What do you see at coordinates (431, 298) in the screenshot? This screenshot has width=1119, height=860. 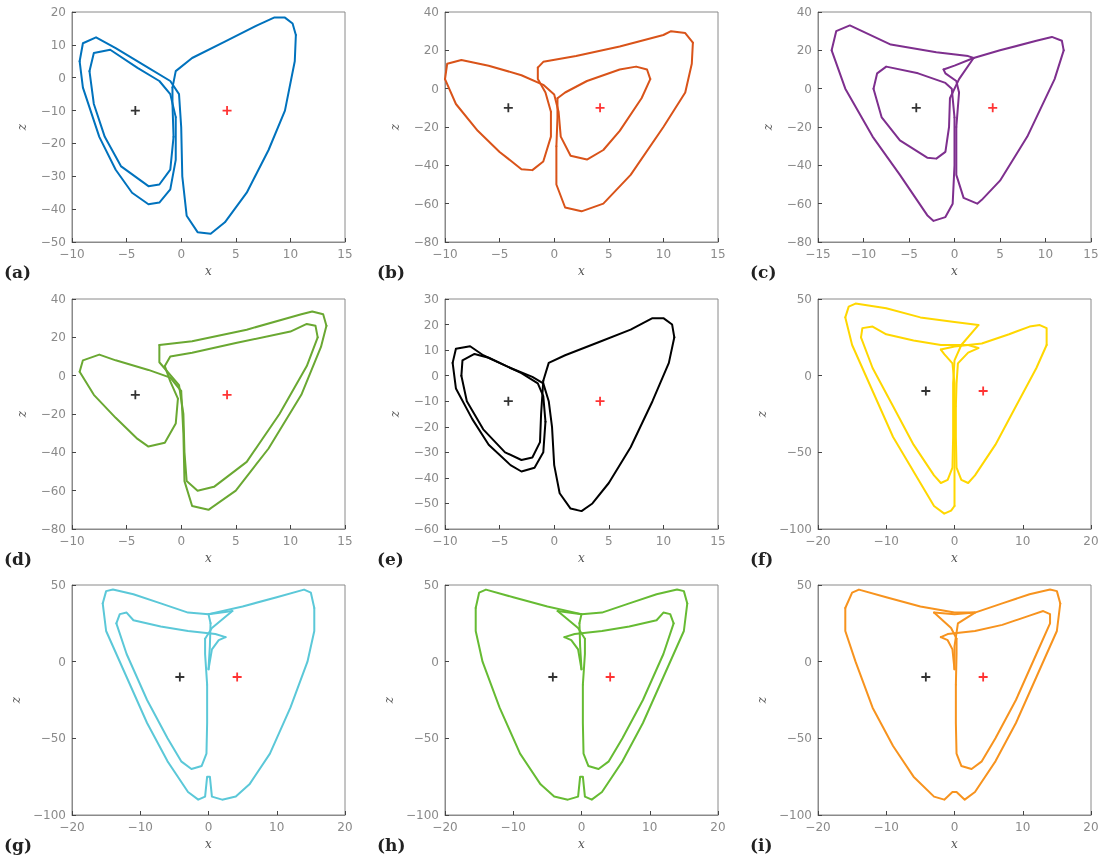 I see `y-tick-label: 30` at bounding box center [431, 298].